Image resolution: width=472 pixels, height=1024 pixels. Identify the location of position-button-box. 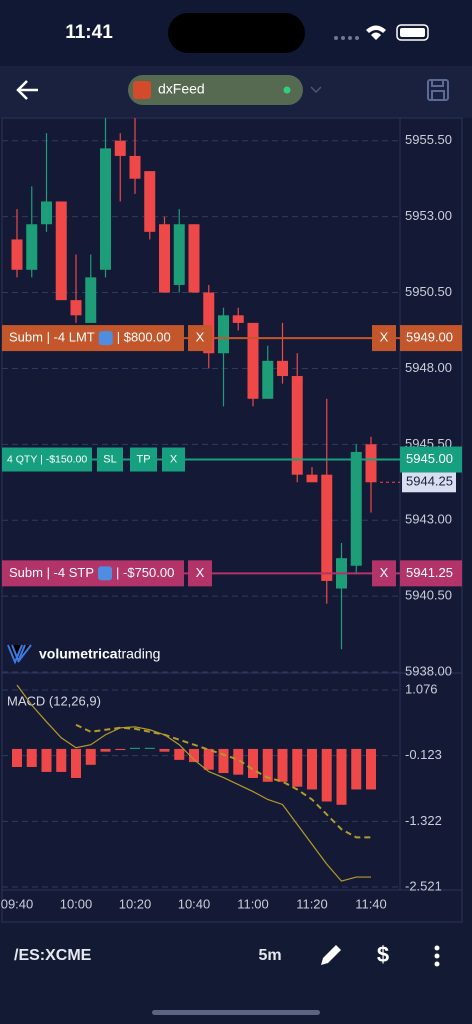
(110, 459).